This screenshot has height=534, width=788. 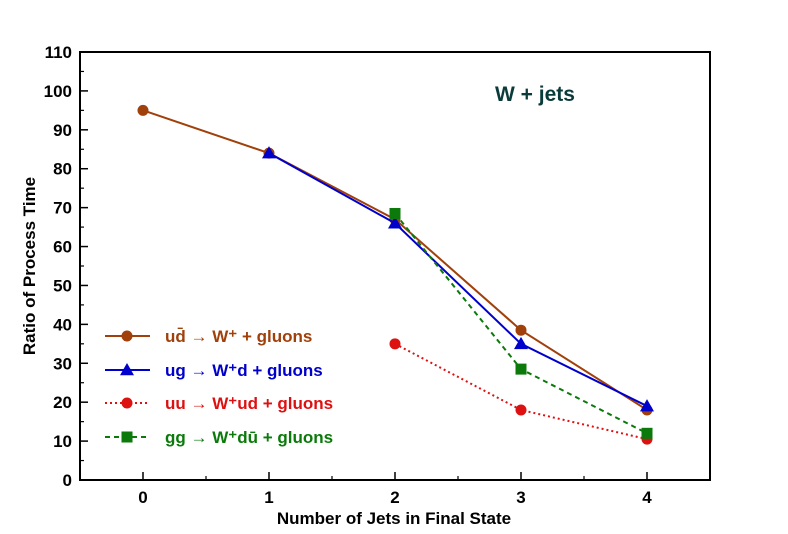 What do you see at coordinates (62, 208) in the screenshot?
I see `y-tick-label: 70` at bounding box center [62, 208].